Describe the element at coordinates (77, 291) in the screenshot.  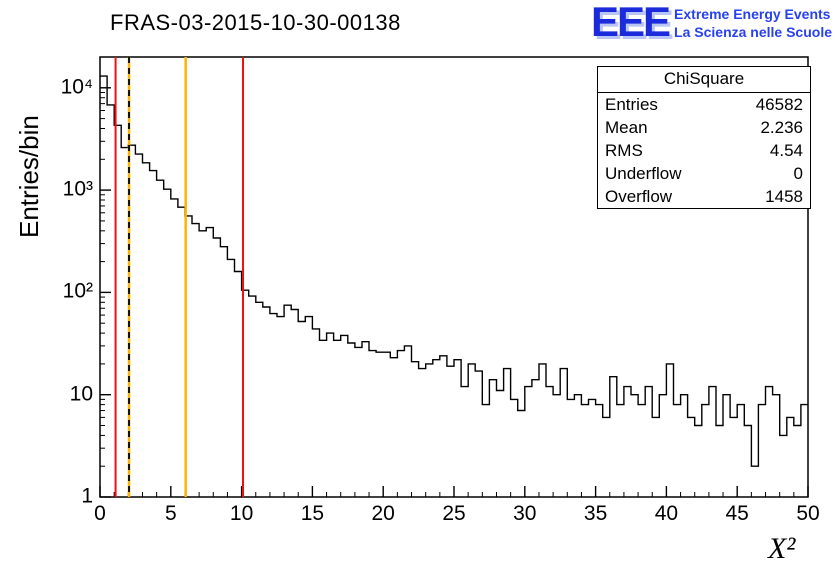
I see `y-tick-label: 10²` at that location.